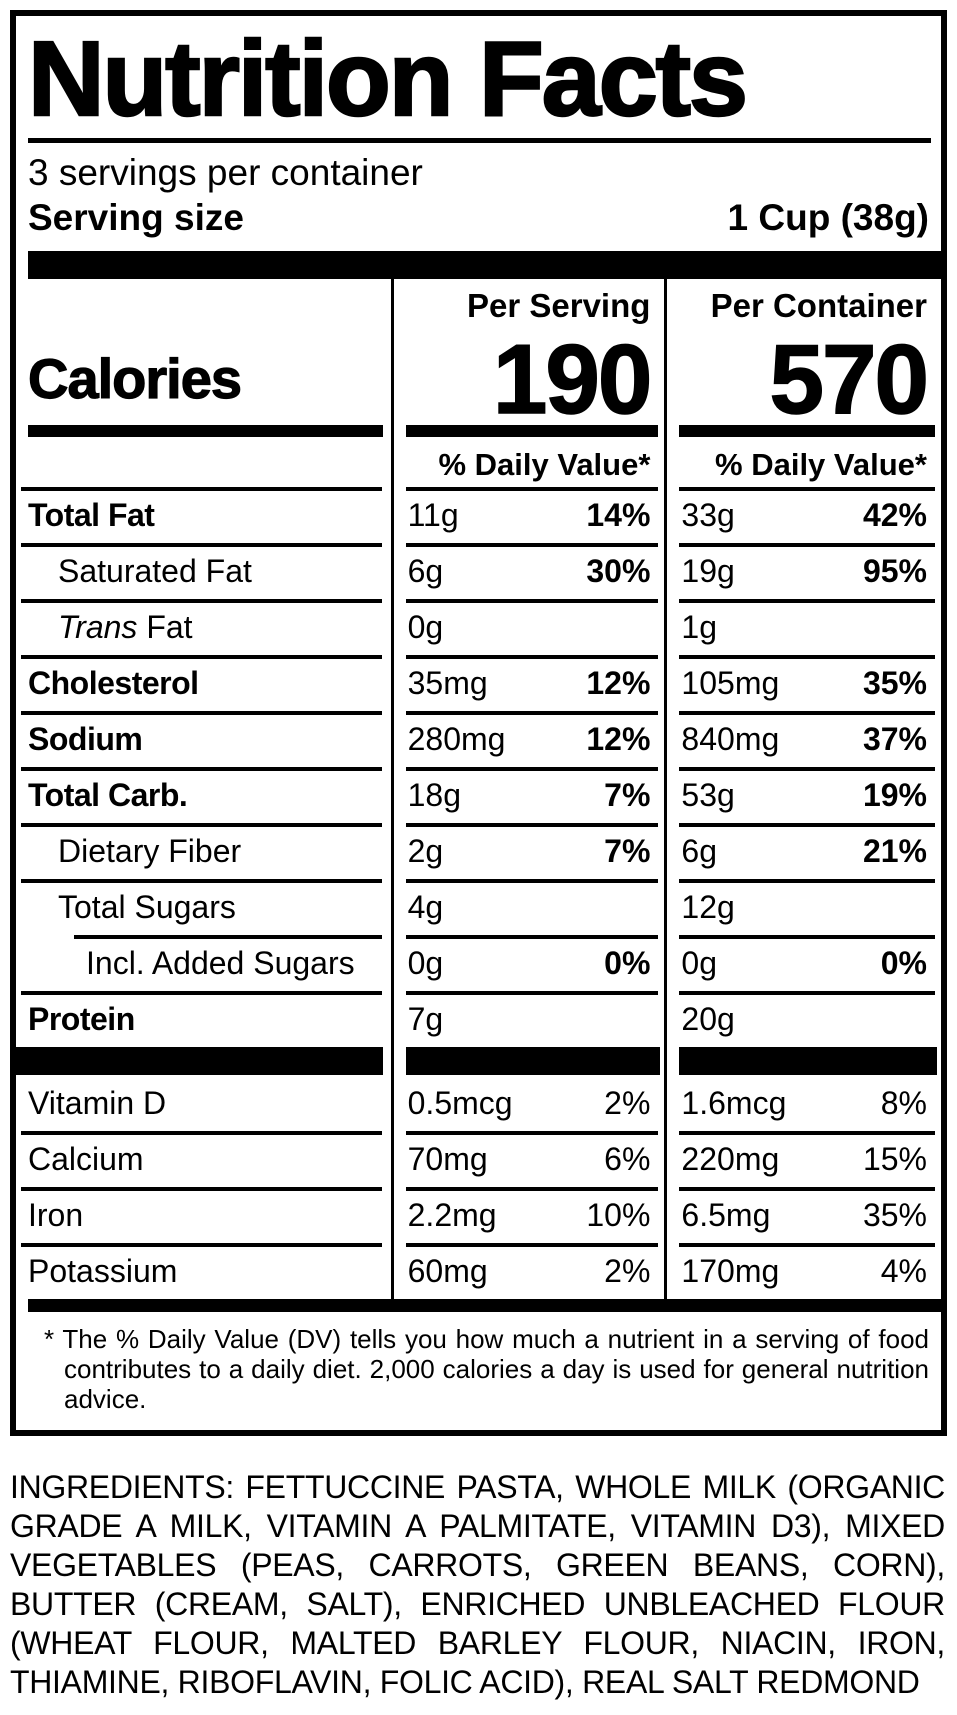 This screenshot has height=1715, width=957. I want to click on nutrient-dv-per-container: 37%, so click(894, 739).